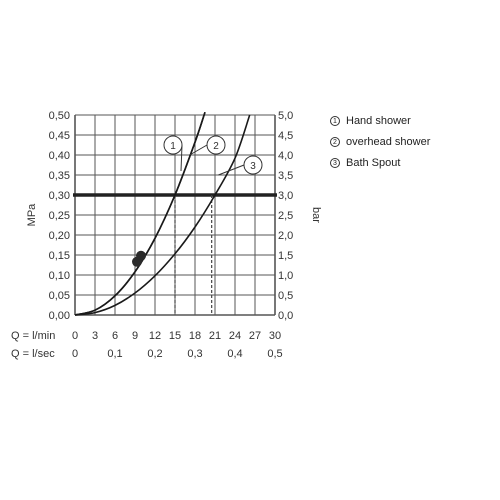  I want to click on y-tick-label-left: 0,10, so click(59, 276).